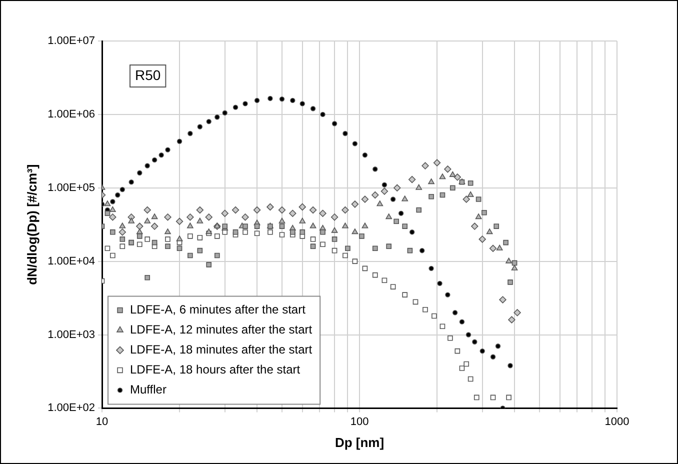  I want to click on y-tick-label: 1.00E+04, so click(72, 261).